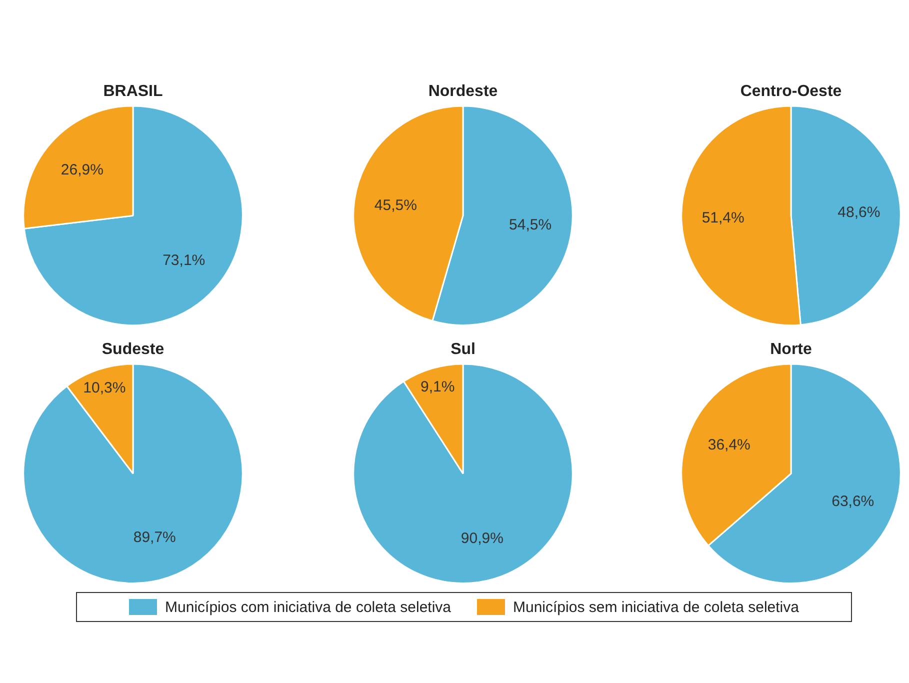  I want to click on chart-title: Sudeste, so click(133, 349).